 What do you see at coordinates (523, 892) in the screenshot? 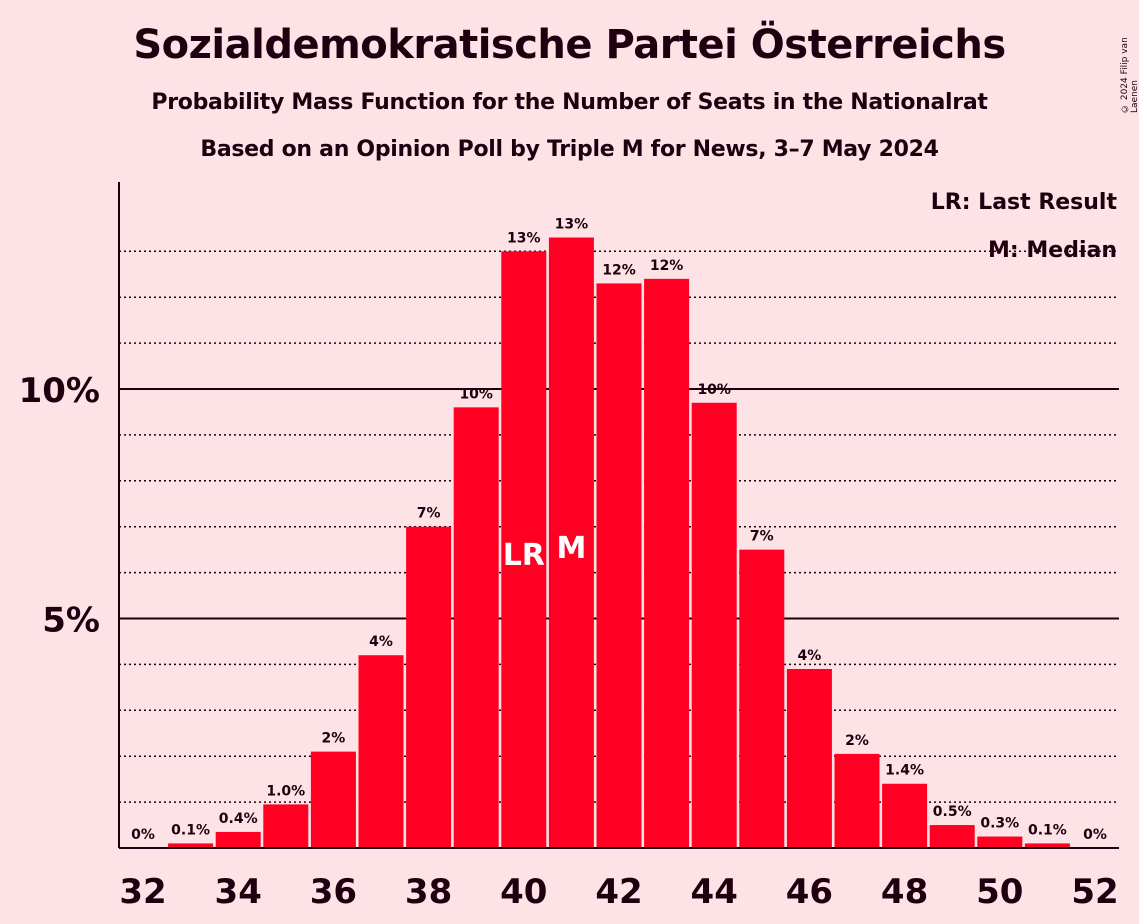
I see `x-tick-label: 40` at bounding box center [523, 892].